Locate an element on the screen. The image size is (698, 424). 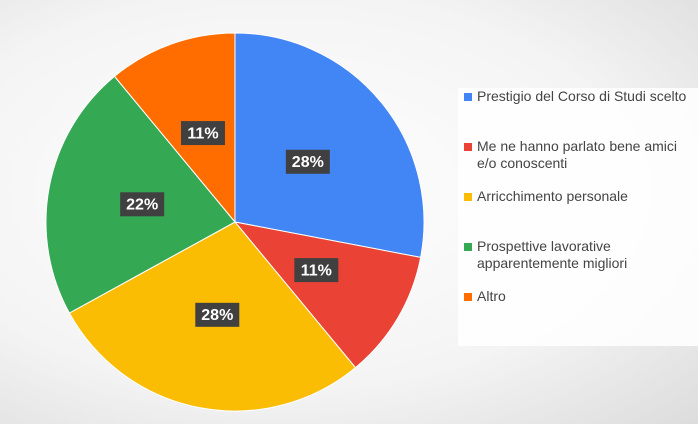
data-label-text: 22% is located at coordinates (142, 205).